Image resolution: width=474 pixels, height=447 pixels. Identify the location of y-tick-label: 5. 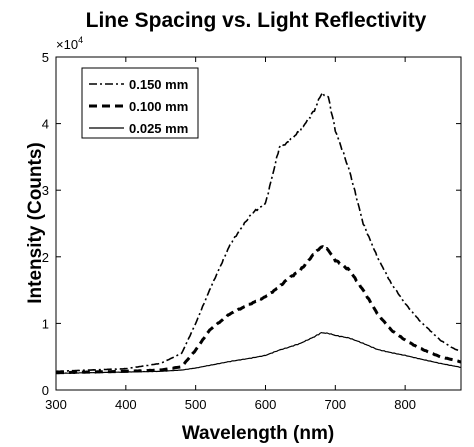
(45, 57).